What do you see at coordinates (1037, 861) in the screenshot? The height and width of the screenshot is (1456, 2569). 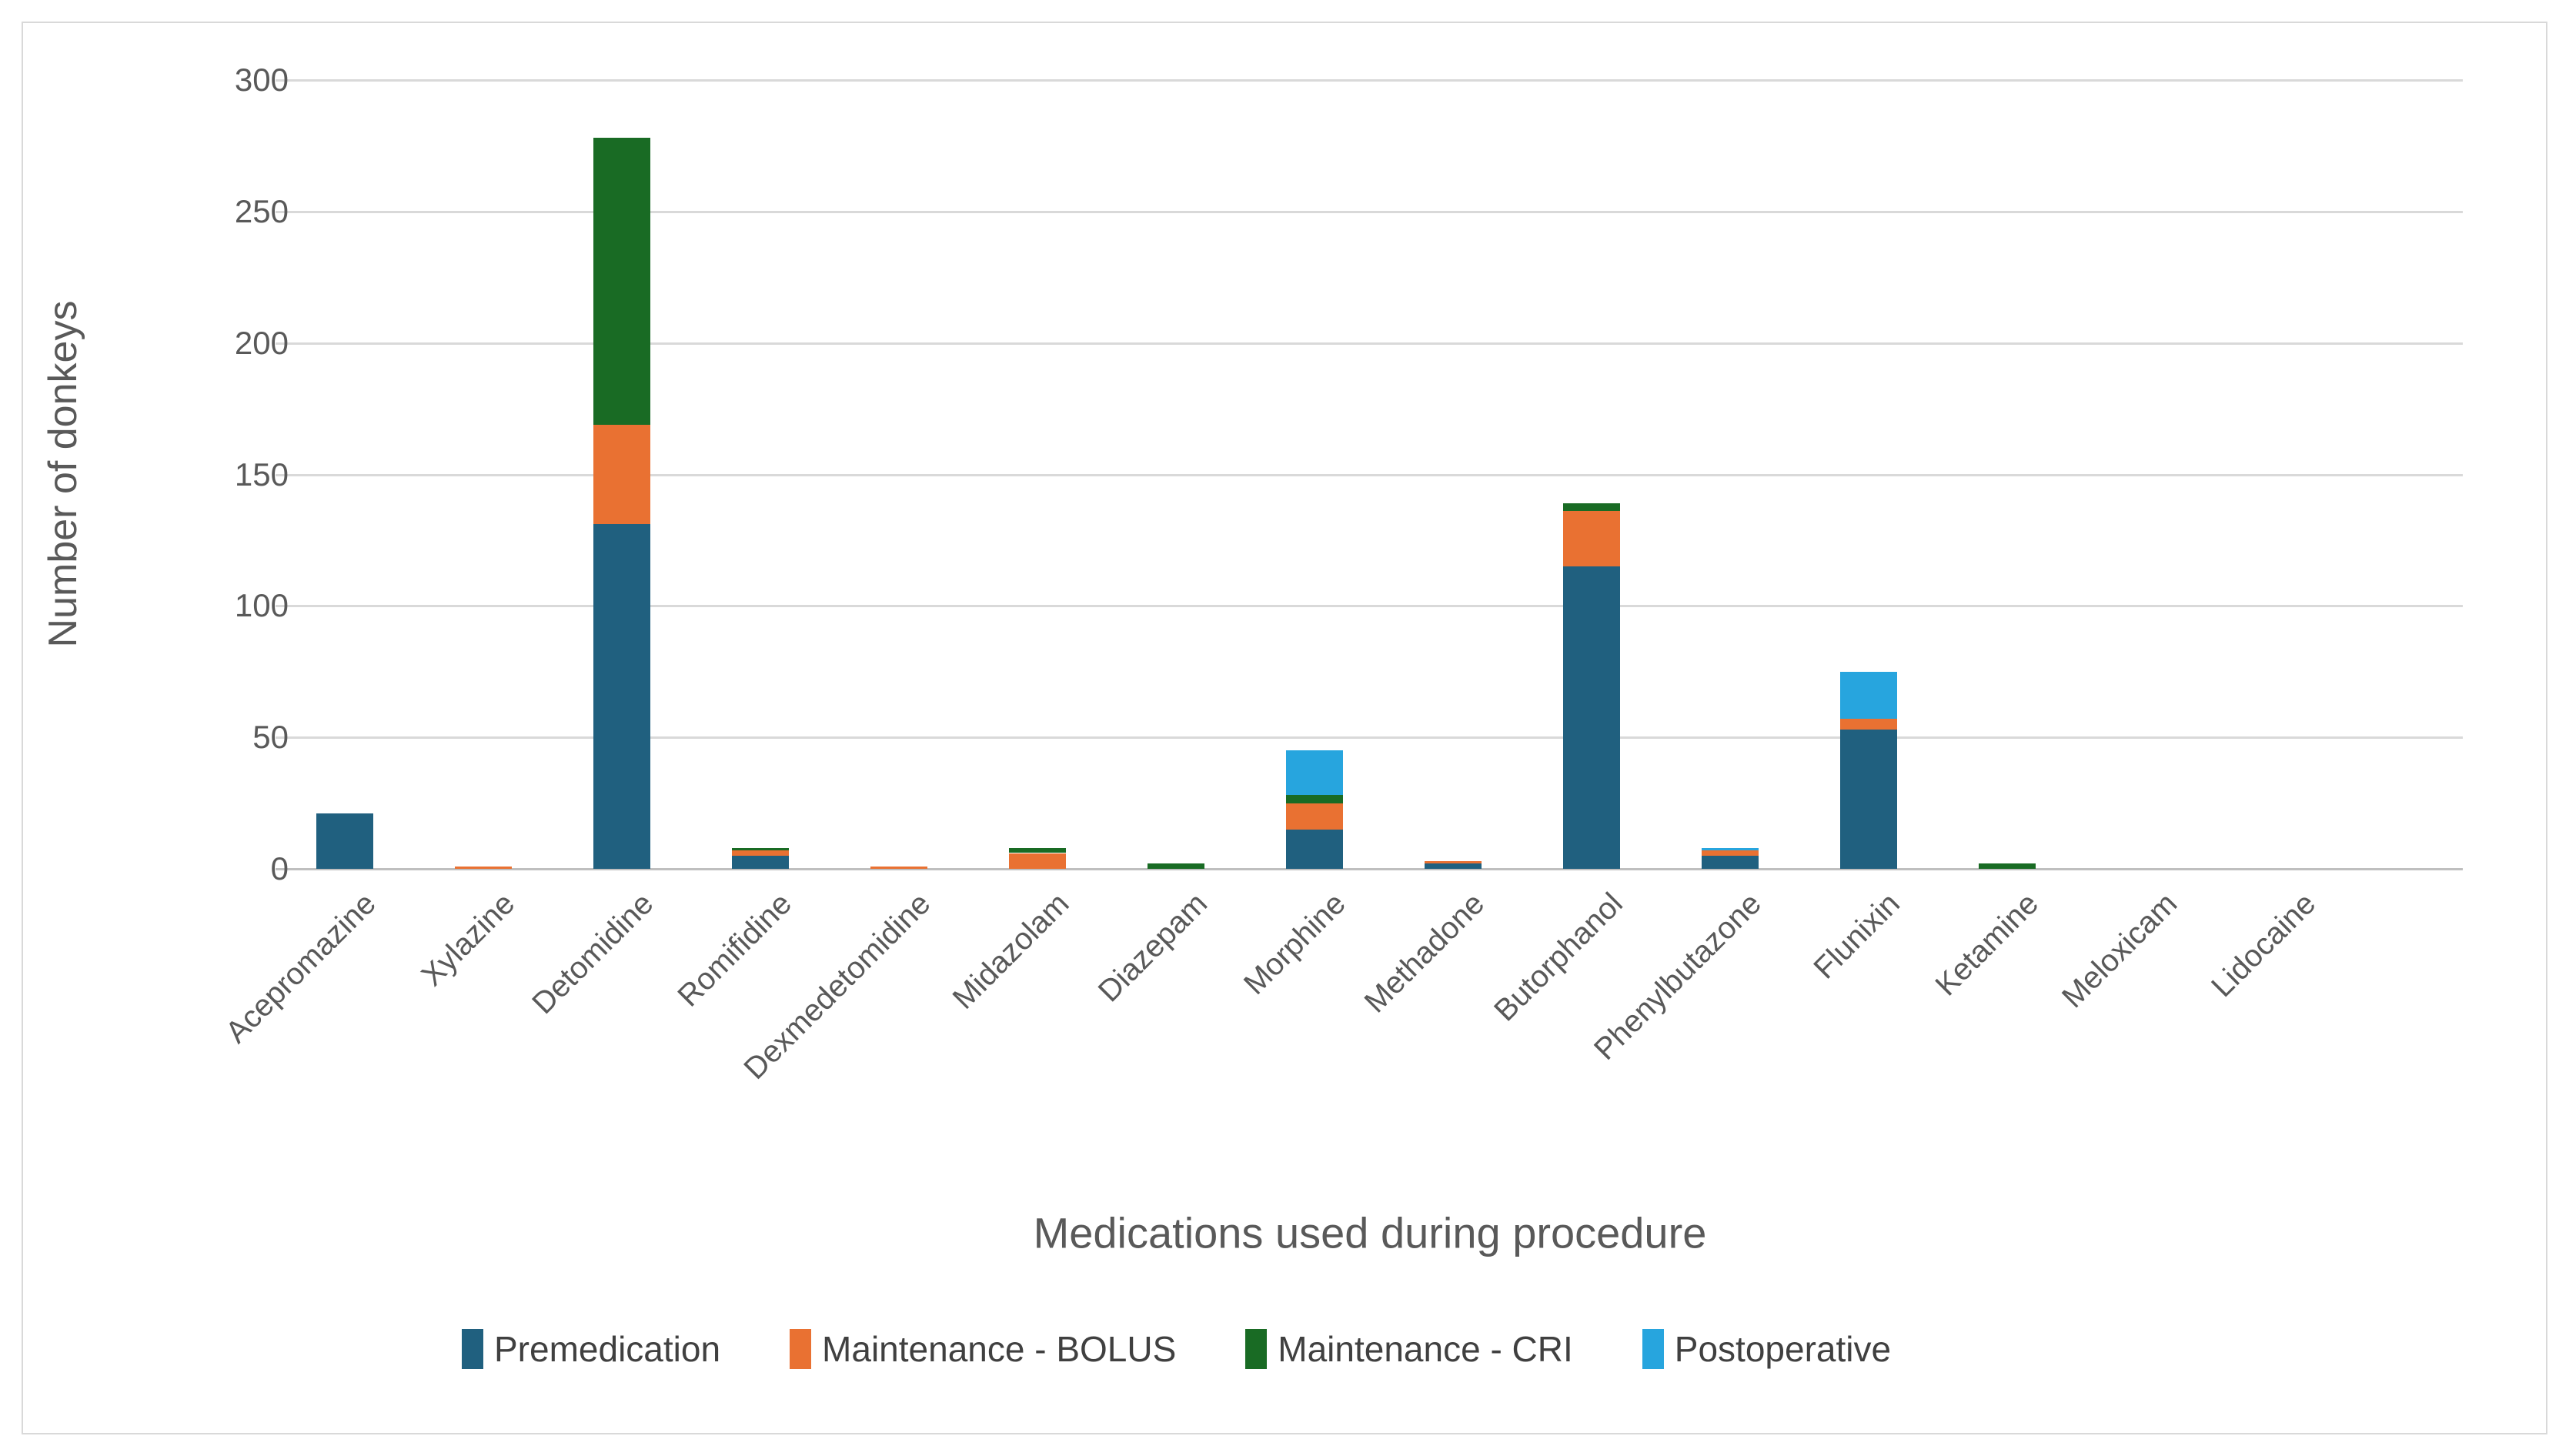 I see `bar-segment-maintenance-bolus-midazolam` at bounding box center [1037, 861].